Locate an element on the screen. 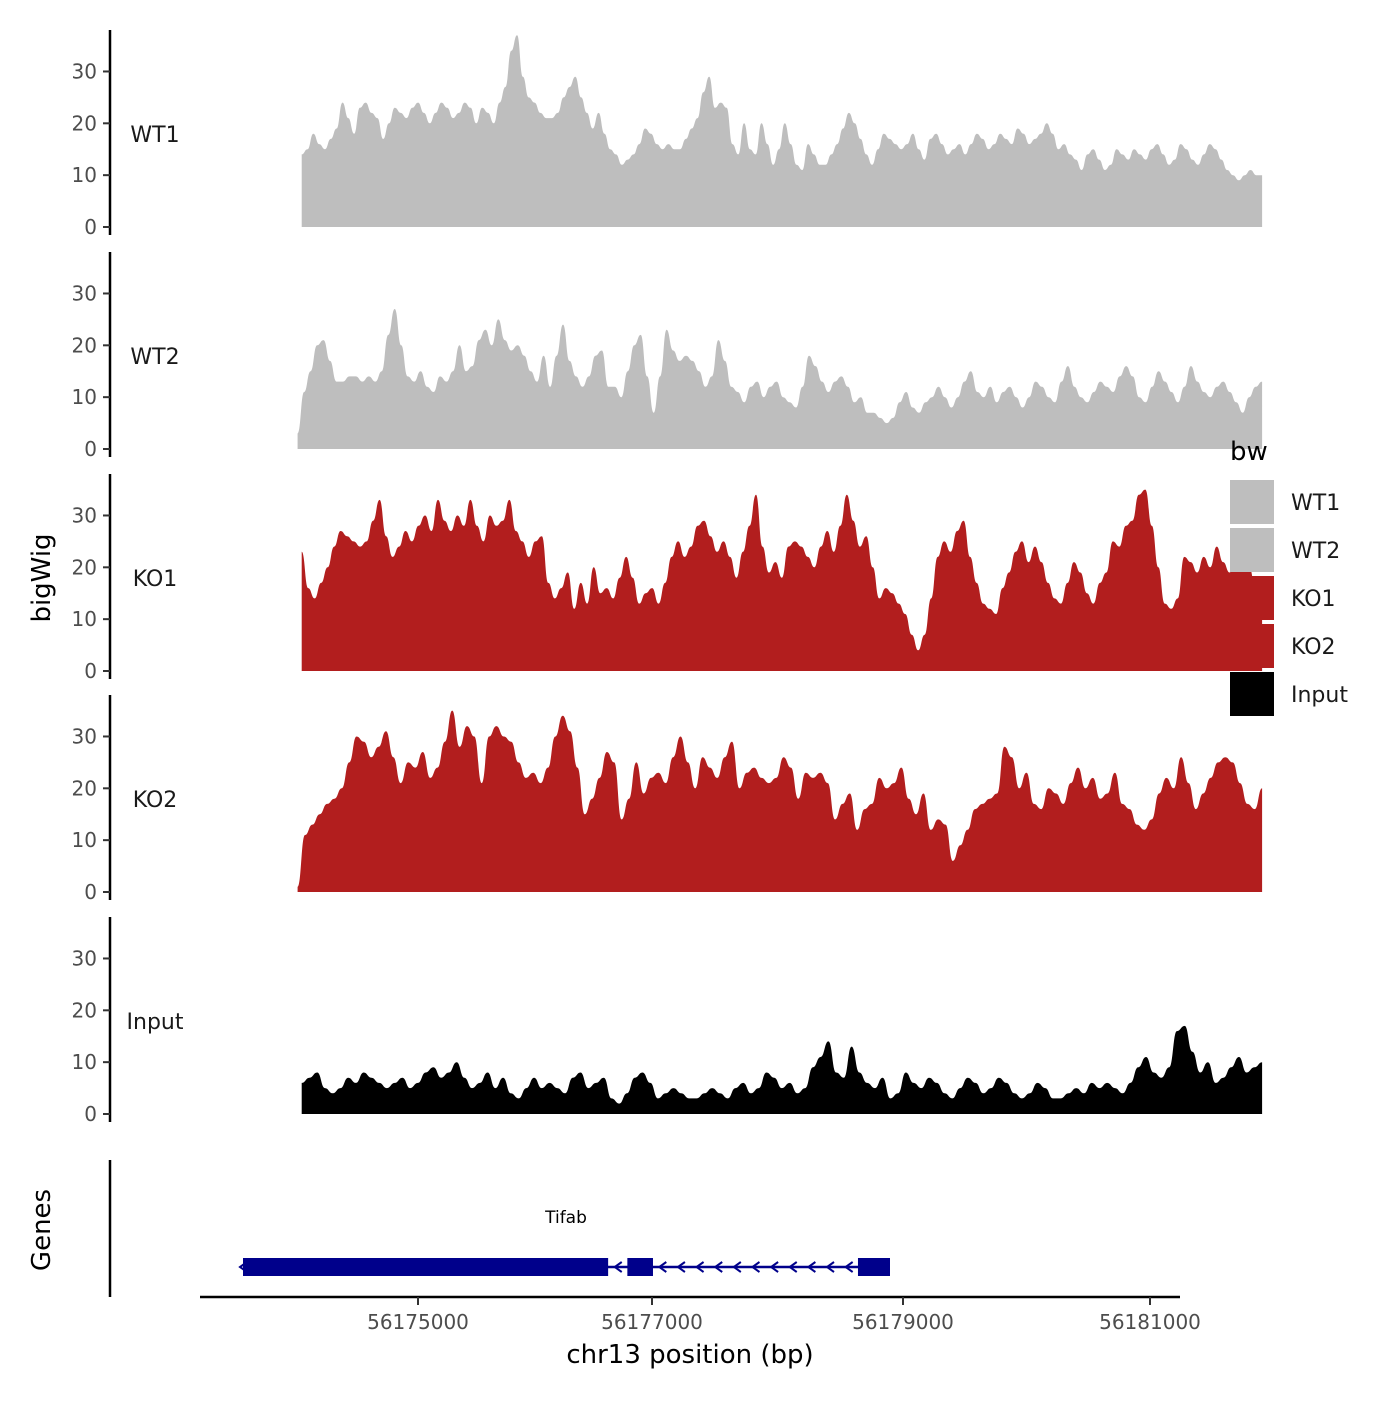 The image size is (1400, 1404). track-ko1: 0 10 20 30 KO1 is located at coordinates (667, 578).